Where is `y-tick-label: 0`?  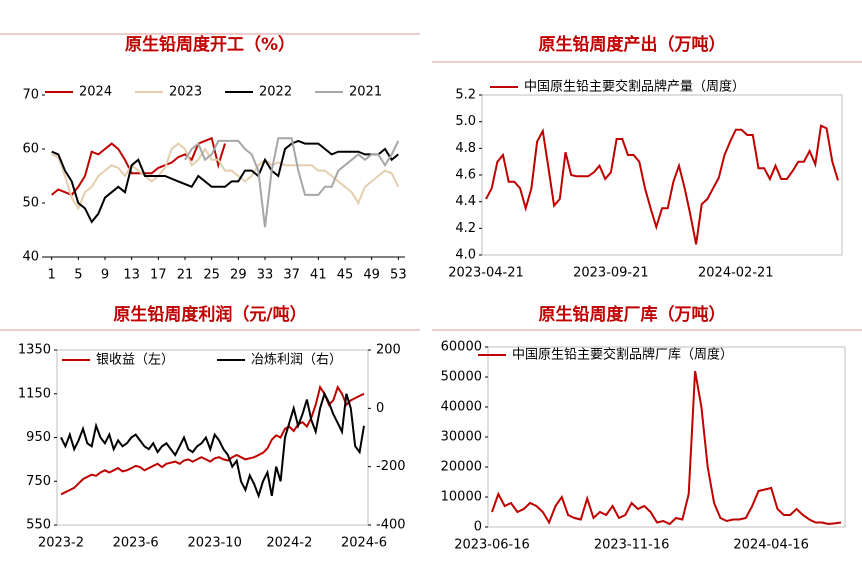 y-tick-label: 0 is located at coordinates (478, 527).